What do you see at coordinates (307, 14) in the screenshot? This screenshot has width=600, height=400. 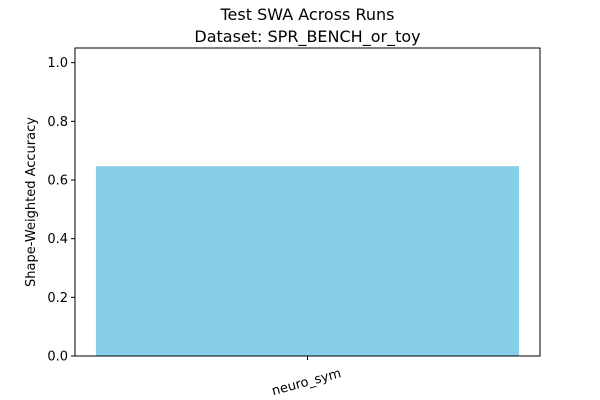 I see `chart-title-line1: Test SWA Across Runs` at bounding box center [307, 14].